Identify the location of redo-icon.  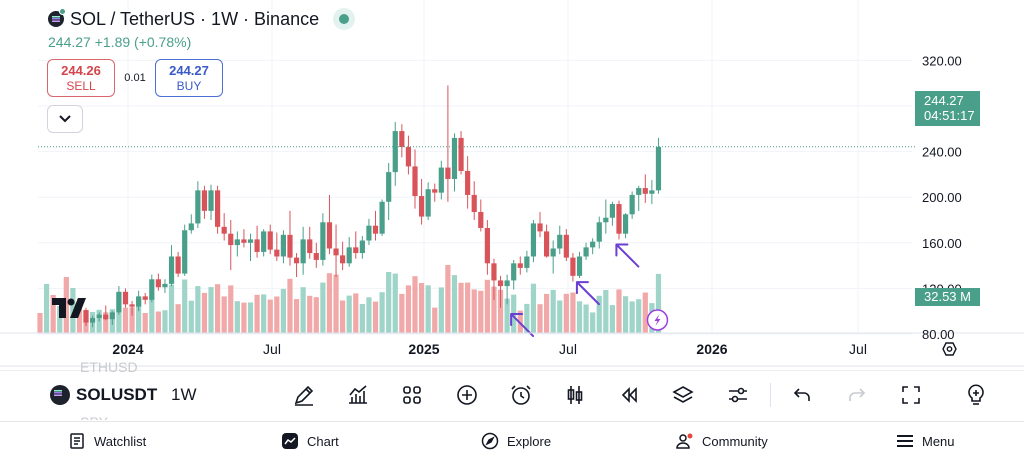
(857, 394).